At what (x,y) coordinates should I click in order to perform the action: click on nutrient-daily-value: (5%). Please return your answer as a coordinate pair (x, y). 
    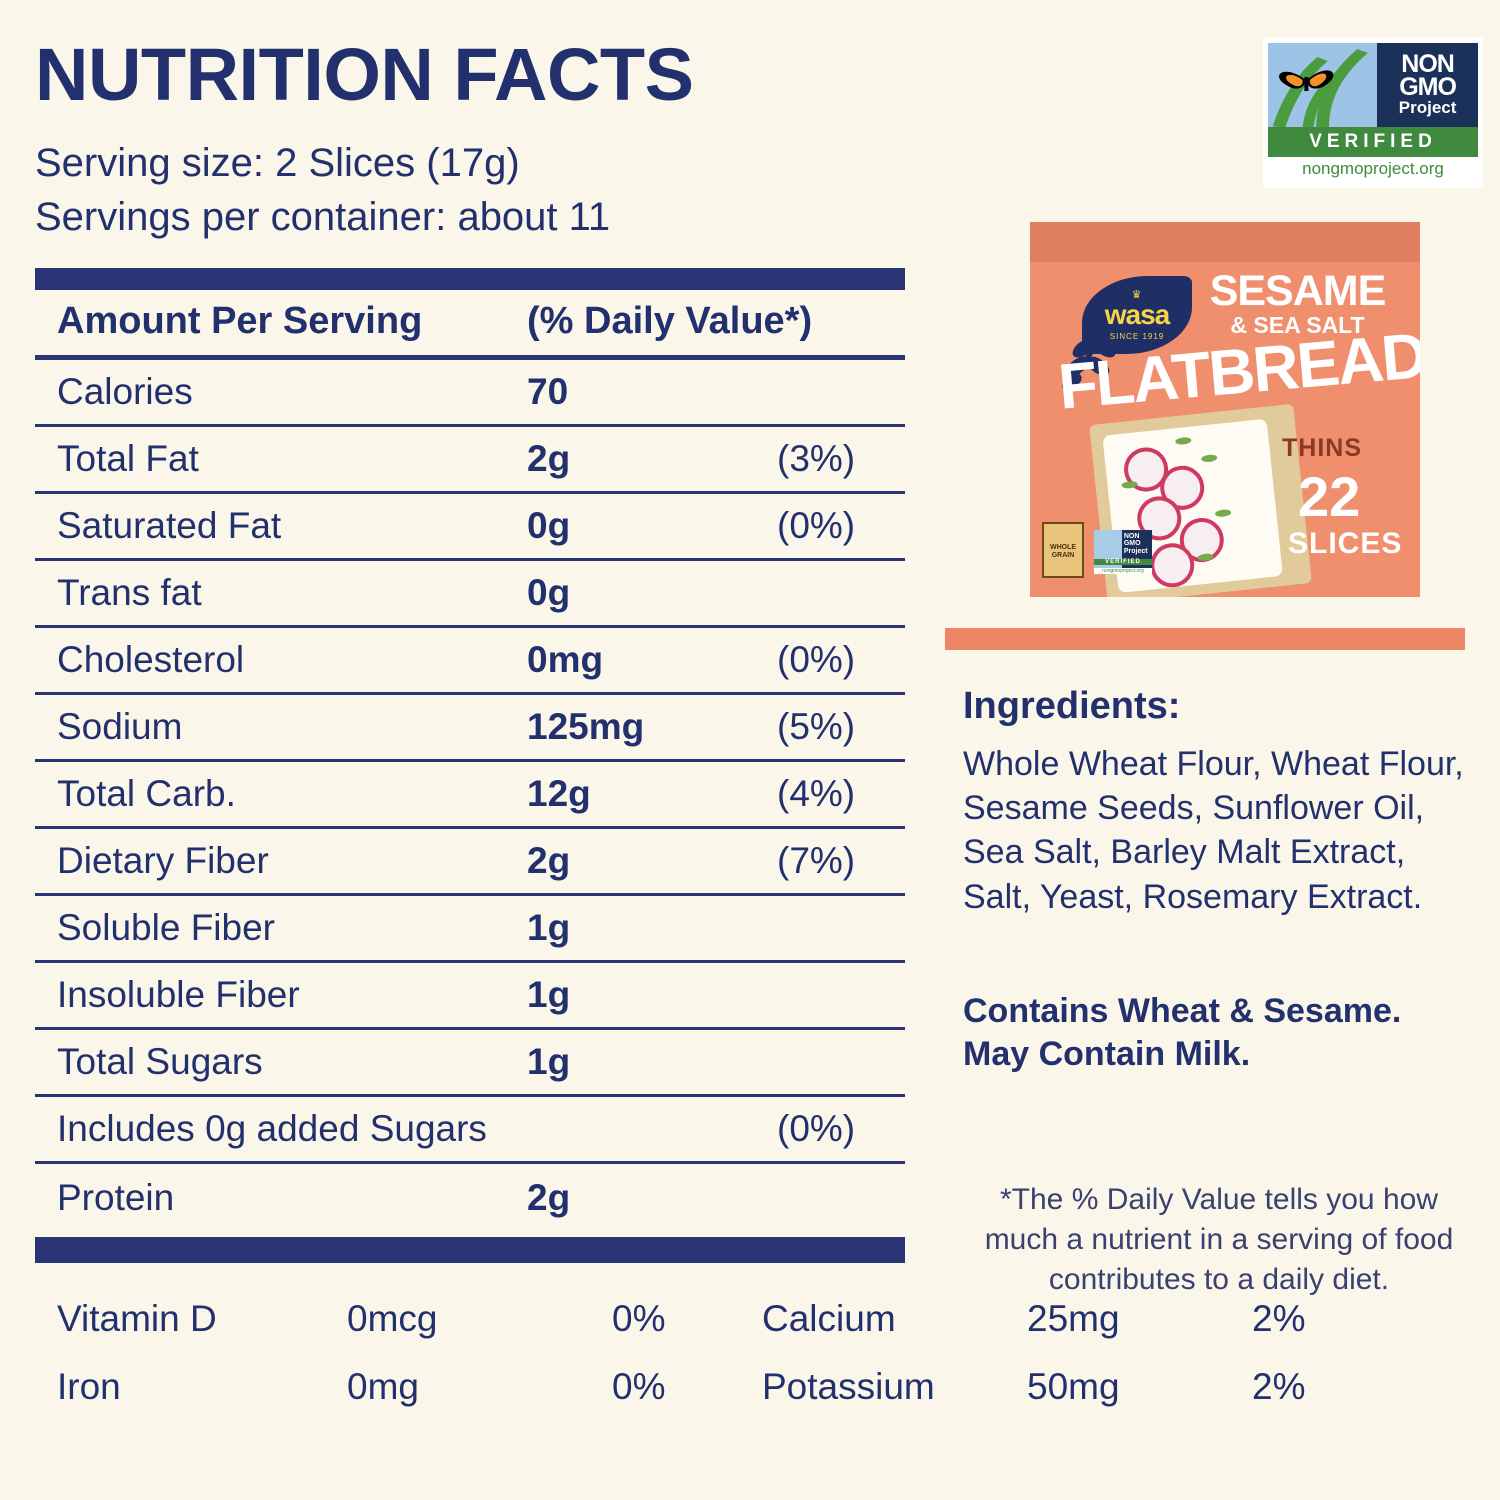
    Looking at the image, I should click on (816, 726).